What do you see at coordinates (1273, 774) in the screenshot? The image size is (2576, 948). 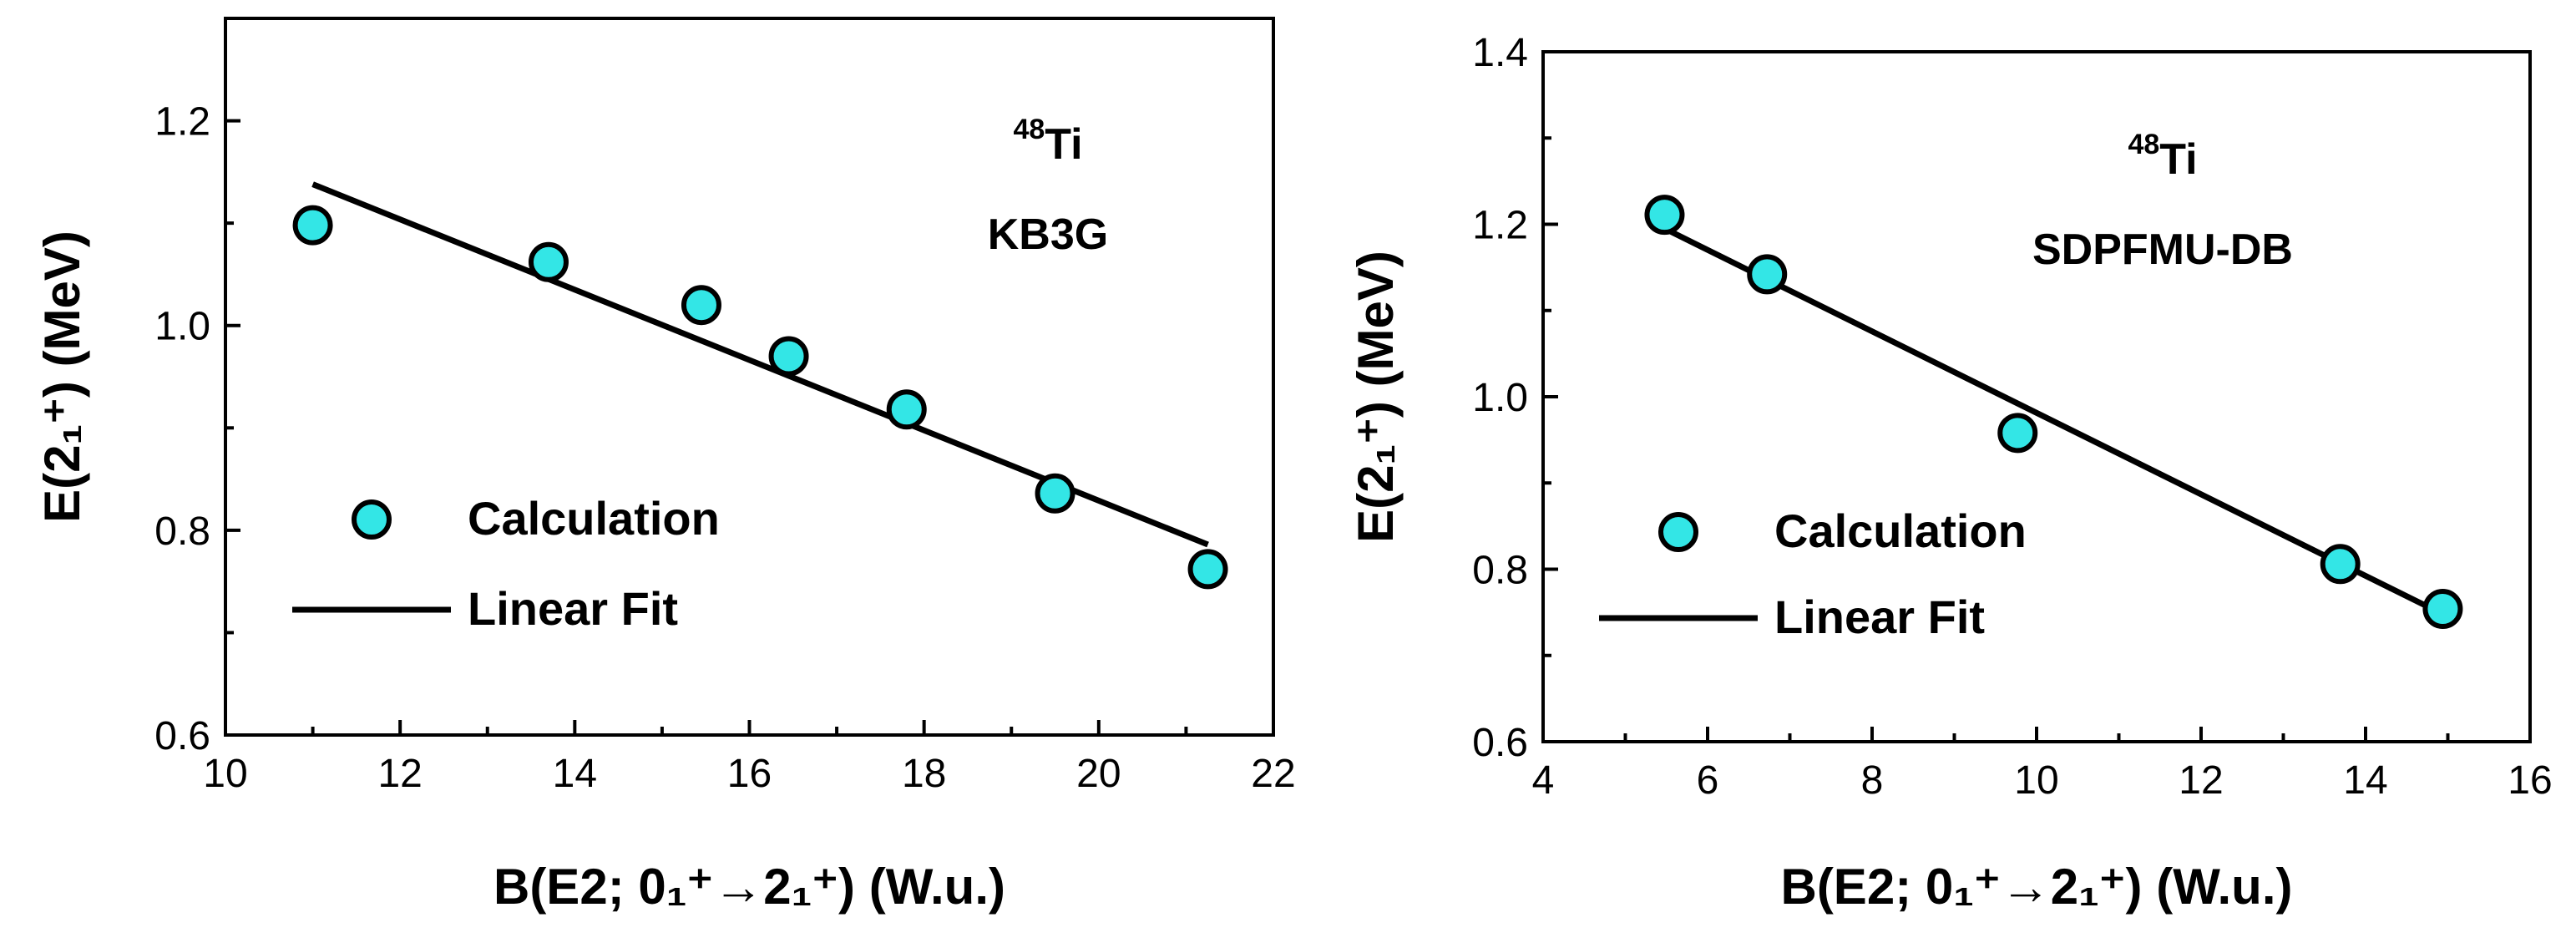 I see `x-tick-label: 22` at bounding box center [1273, 774].